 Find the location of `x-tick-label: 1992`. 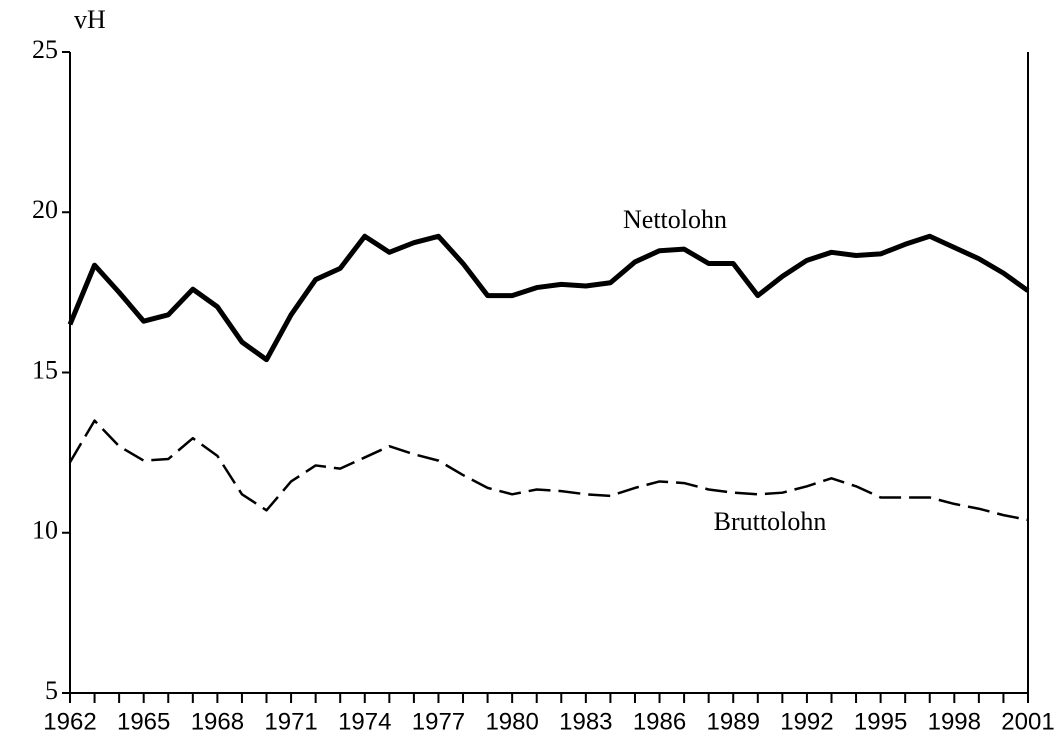

x-tick-label: 1992 is located at coordinates (806, 721).